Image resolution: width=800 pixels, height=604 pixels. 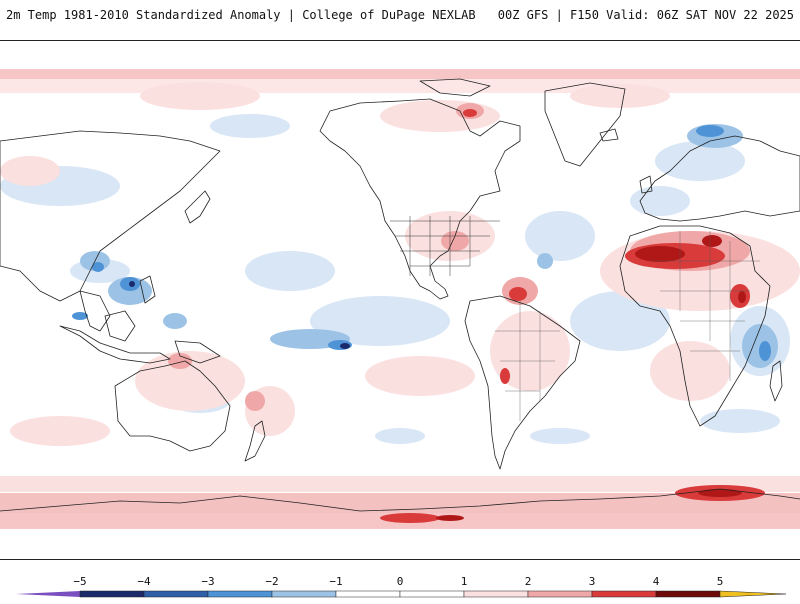 I want to click on tick-label: 0, so click(x=400, y=581).